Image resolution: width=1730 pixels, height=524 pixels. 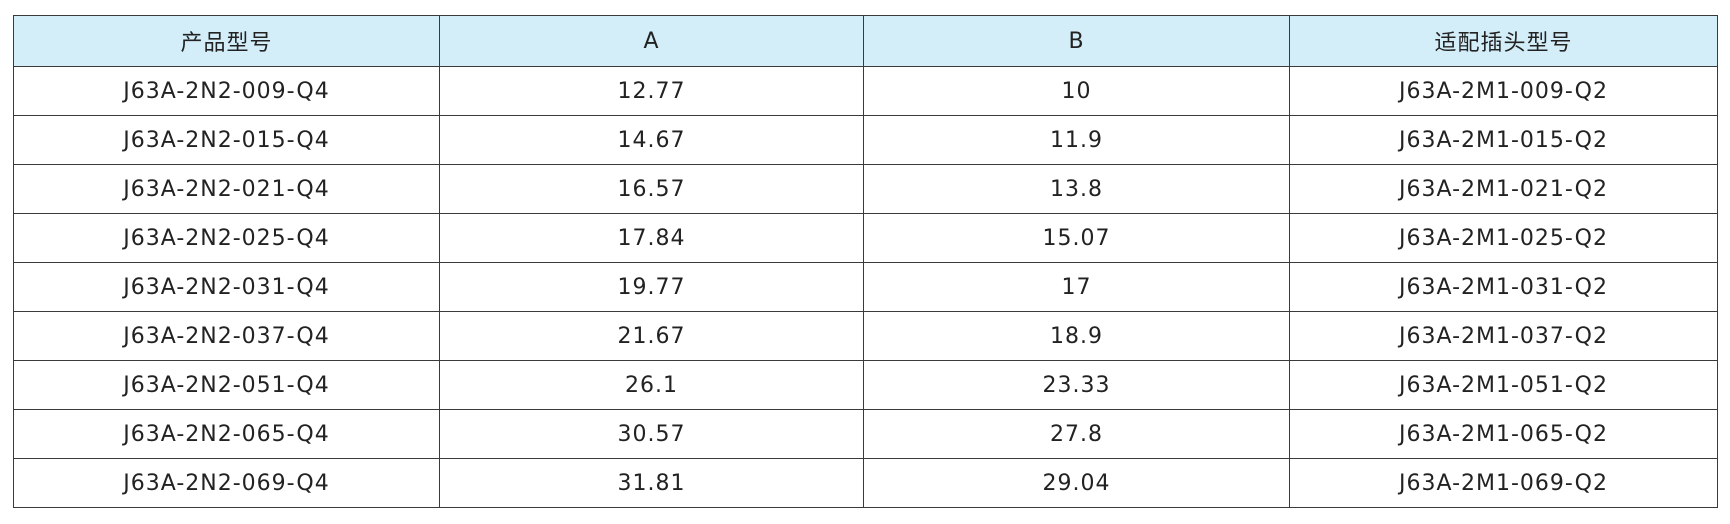 I want to click on table-cell: 15.07, so click(x=1076, y=238).